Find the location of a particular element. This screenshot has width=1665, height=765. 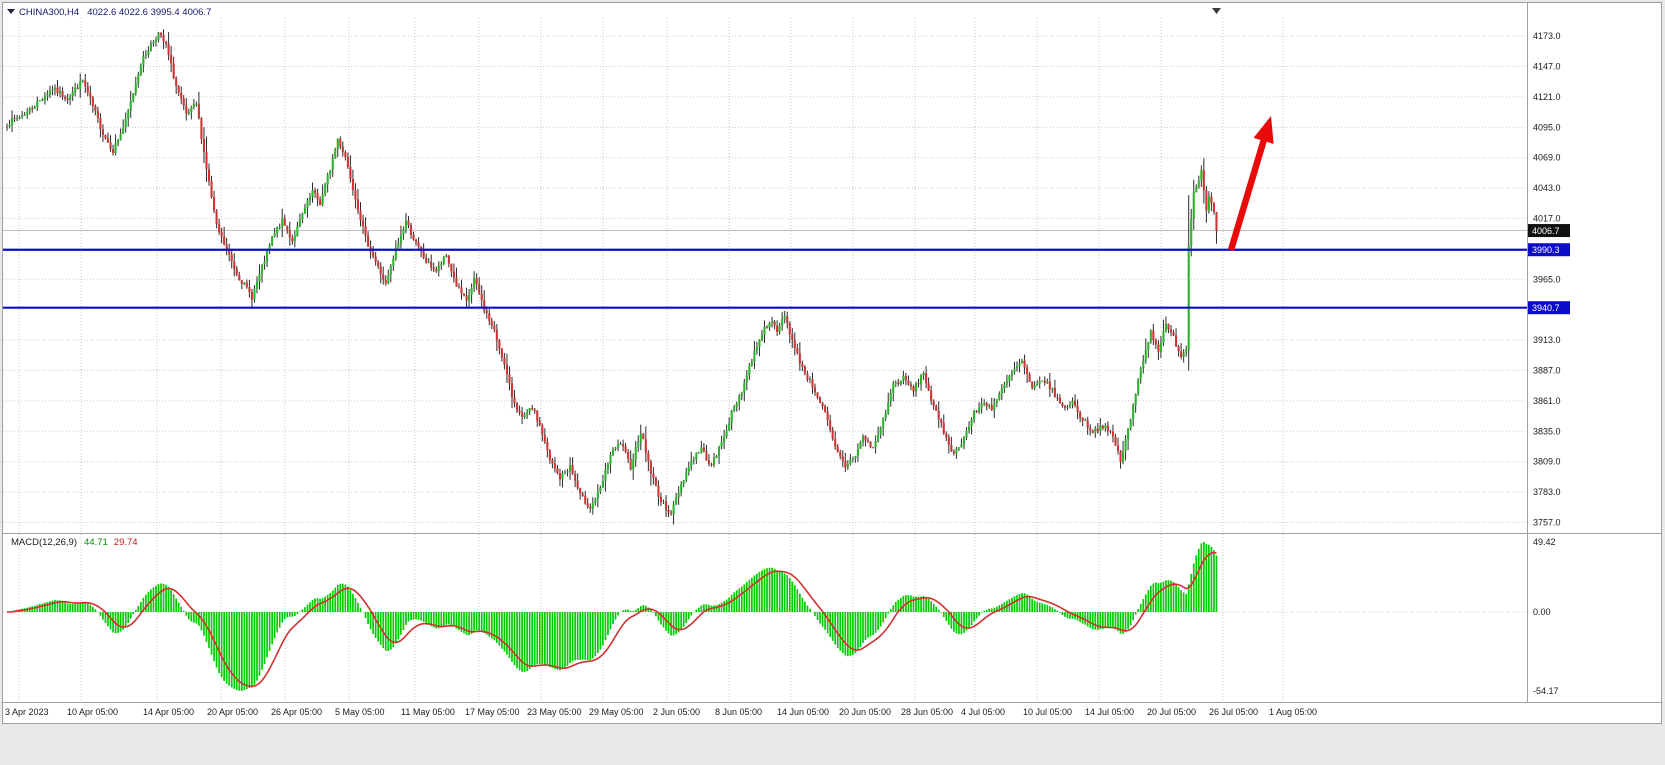

time-label: 28 Jun 05:00 is located at coordinates (927, 712).